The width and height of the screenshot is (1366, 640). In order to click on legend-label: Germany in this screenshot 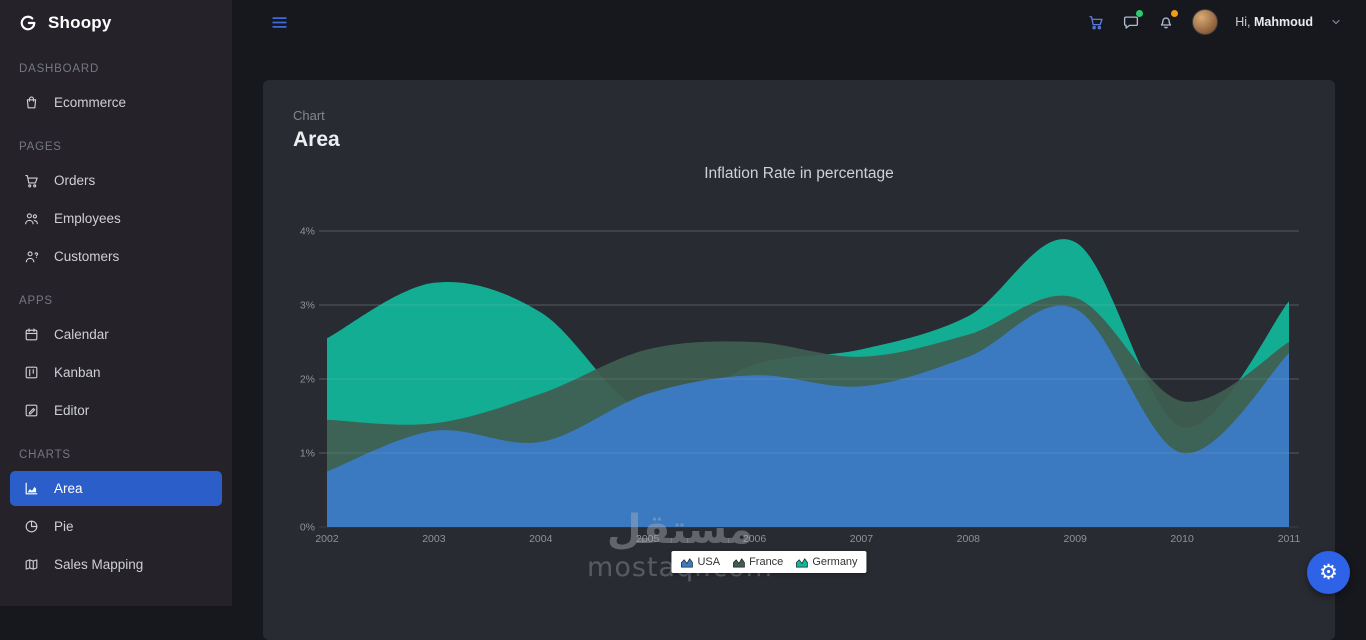, I will do `click(835, 562)`.